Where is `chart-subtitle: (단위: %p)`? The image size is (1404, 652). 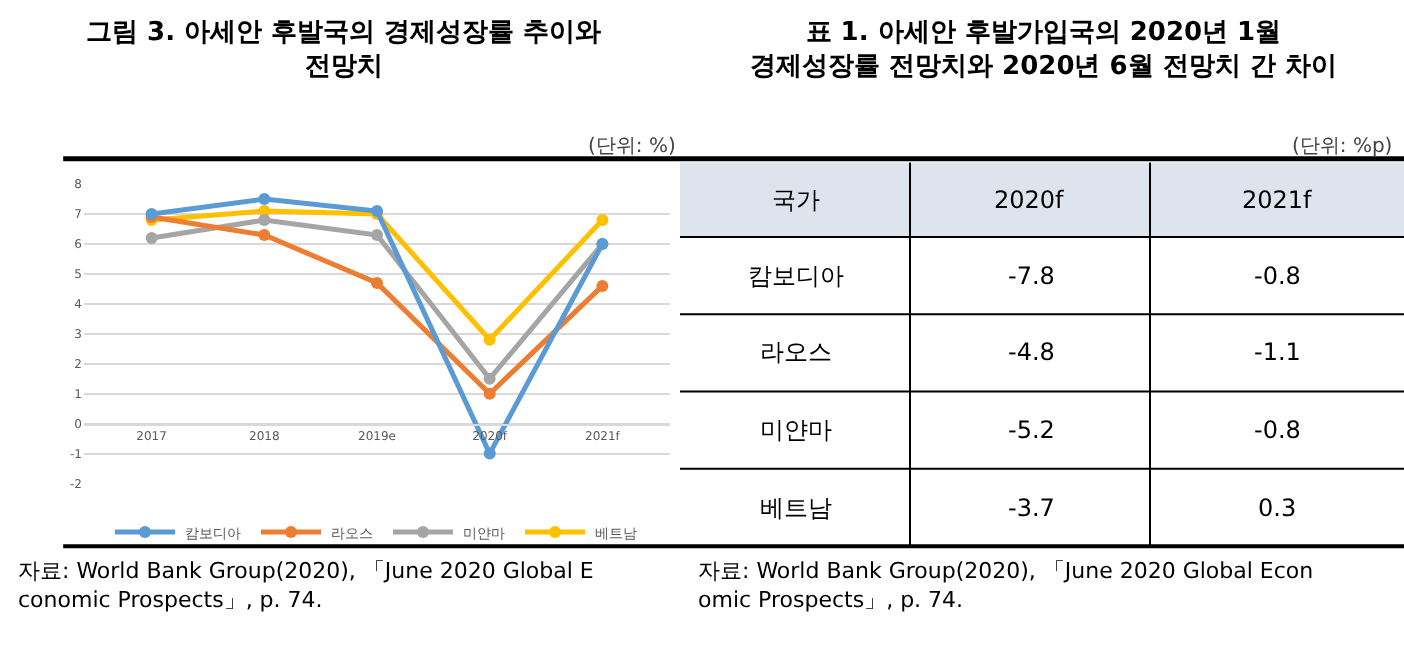 chart-subtitle: (단위: %p) is located at coordinates (1342, 147).